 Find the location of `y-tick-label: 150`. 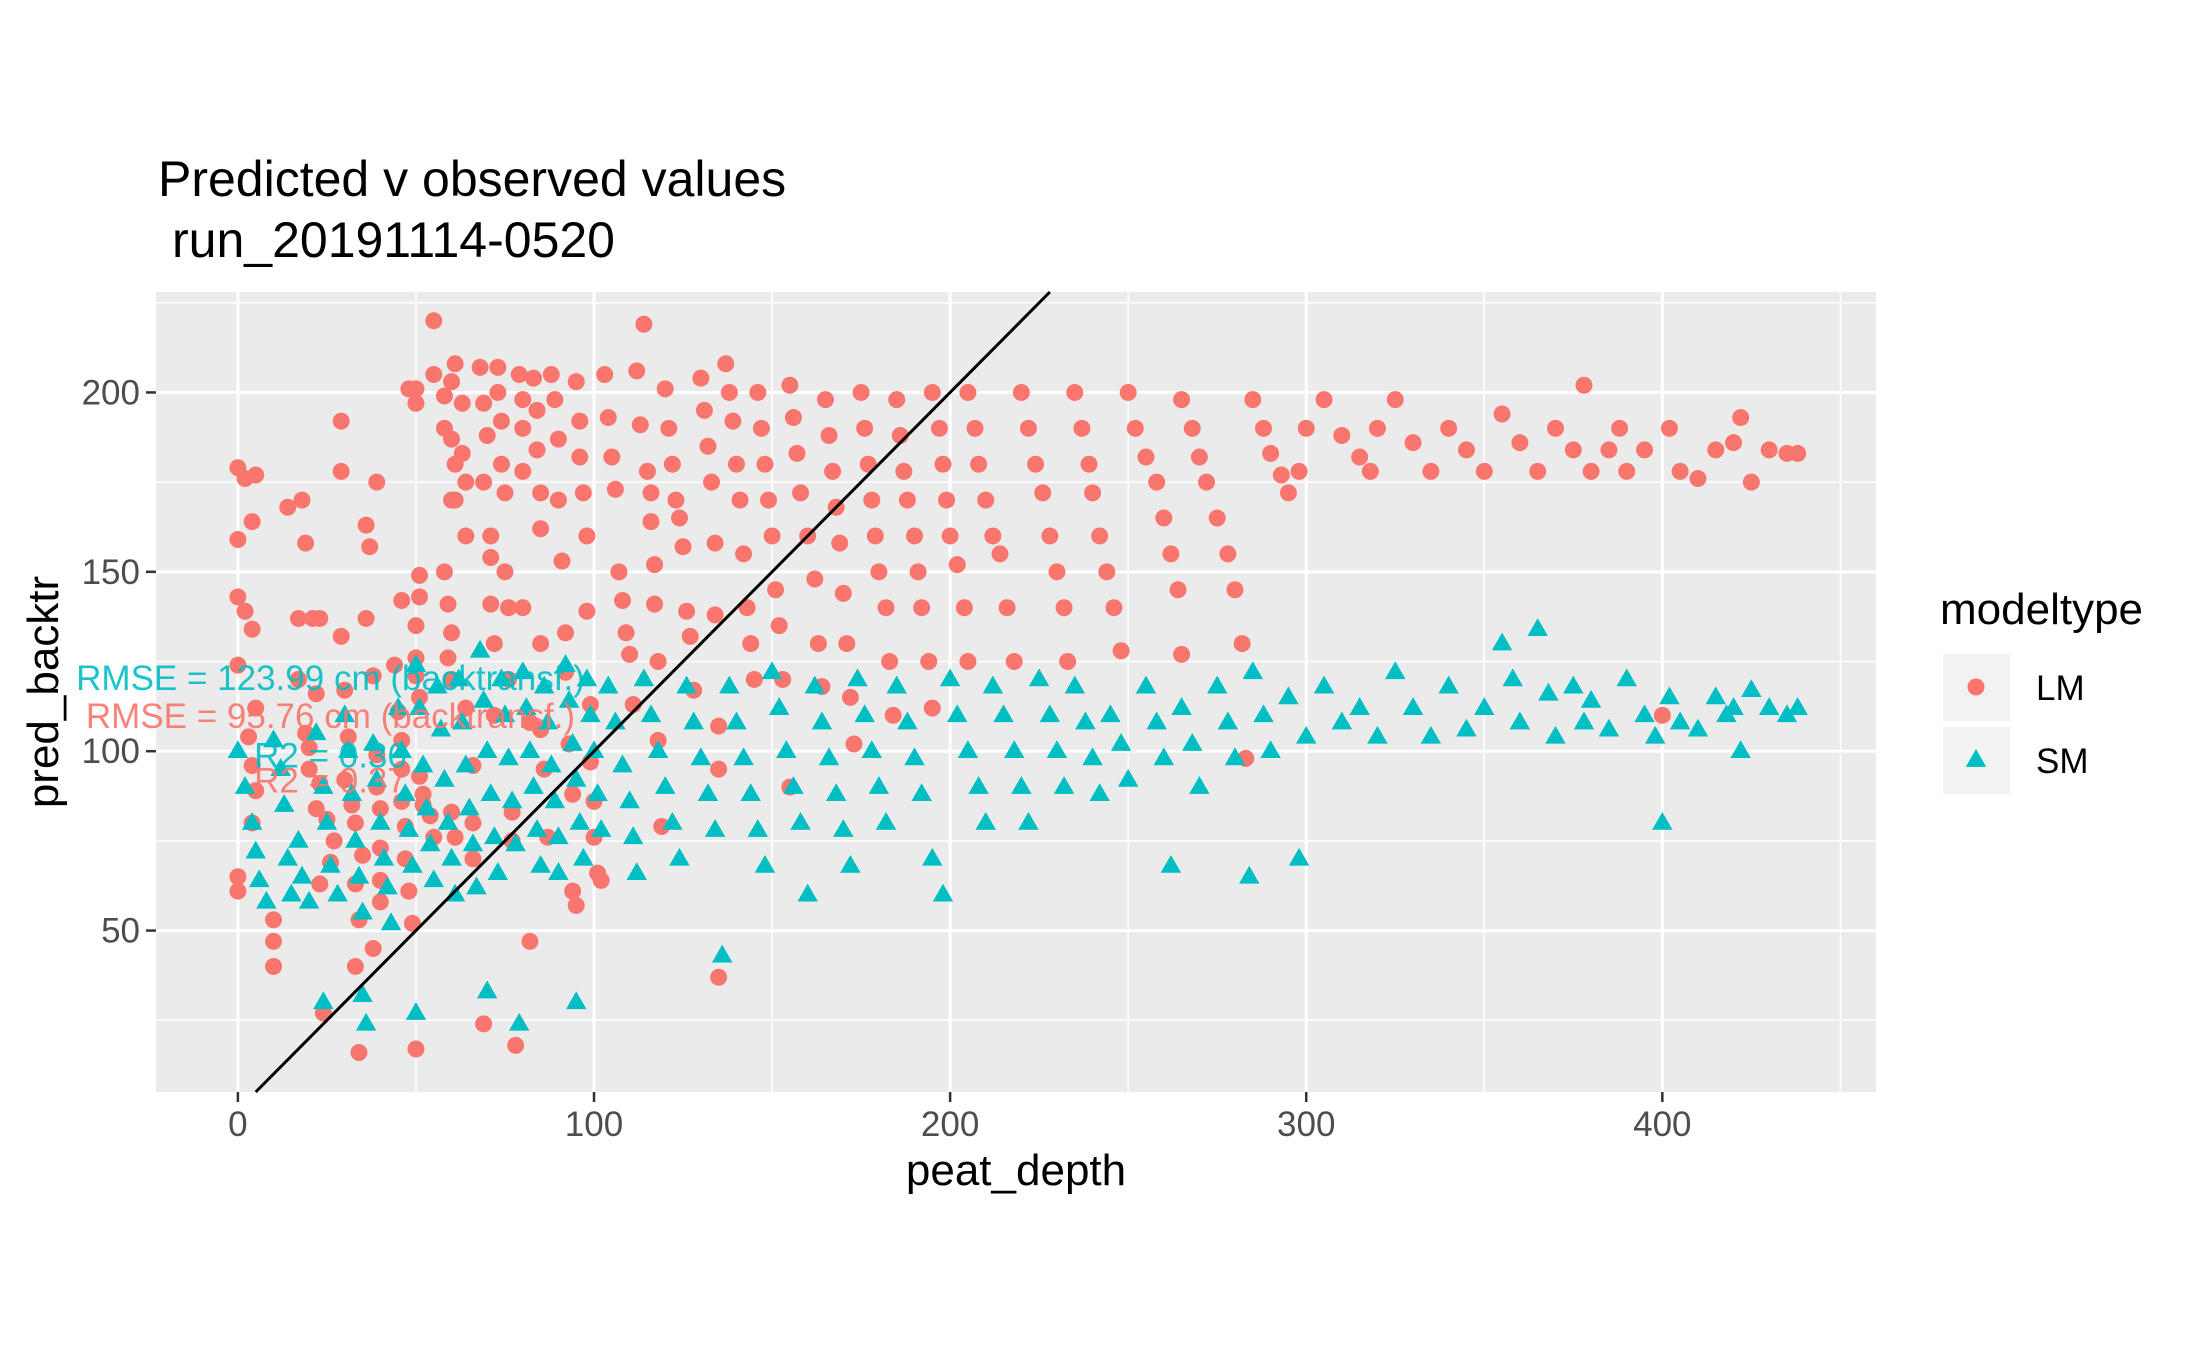

y-tick-label: 150 is located at coordinates (111, 572).